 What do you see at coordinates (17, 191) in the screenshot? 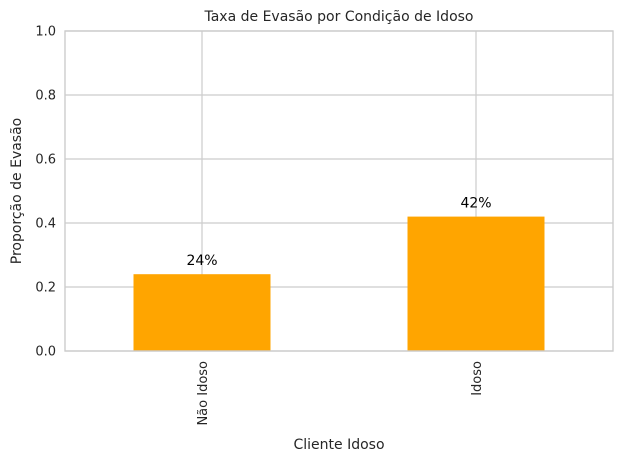
I see `y-axis-label: Proporção de Evasão` at bounding box center [17, 191].